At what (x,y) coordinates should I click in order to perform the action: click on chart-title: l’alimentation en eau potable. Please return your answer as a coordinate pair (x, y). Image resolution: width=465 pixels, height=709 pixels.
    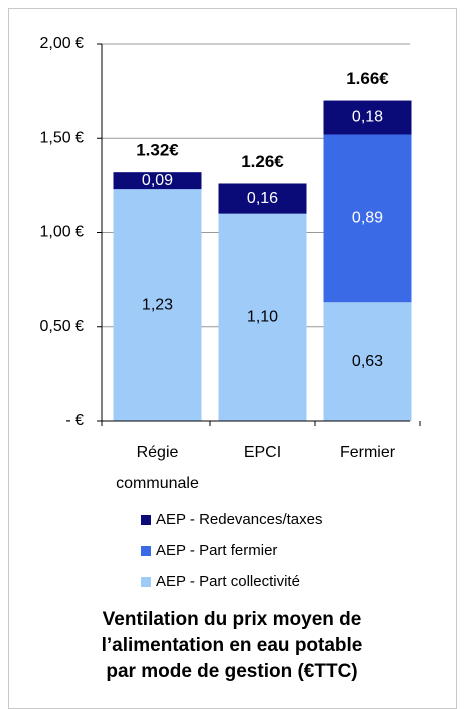
    Looking at the image, I should click on (232, 645).